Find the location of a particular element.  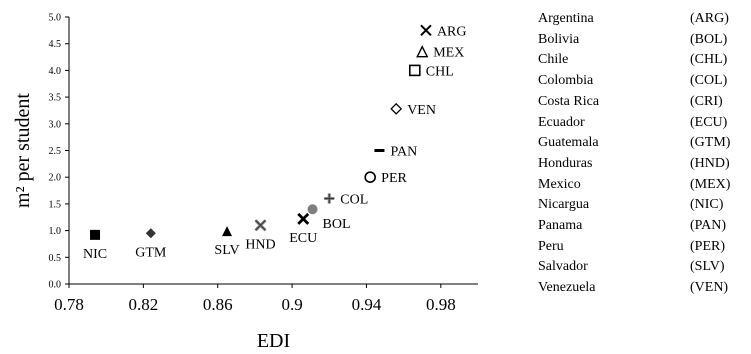

y-tick-label: 2.5 is located at coordinates (55, 151).